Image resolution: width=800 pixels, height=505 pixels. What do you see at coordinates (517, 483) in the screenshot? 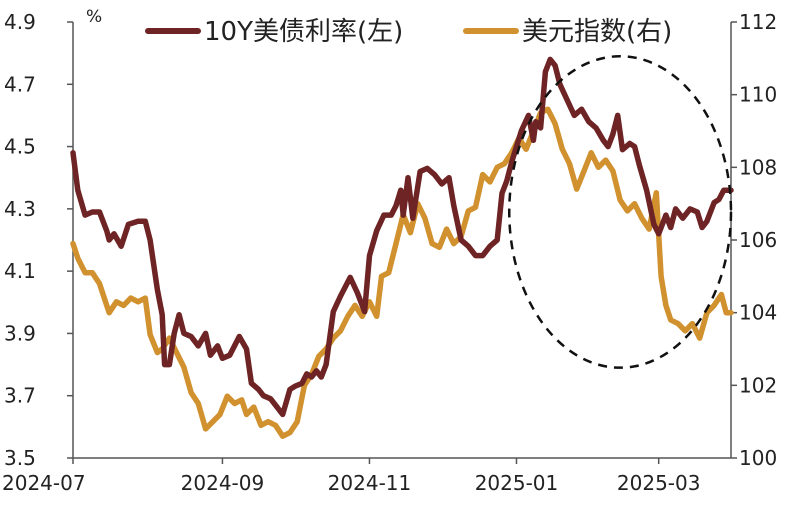
I see `x-axis-tick-label: 2025-01` at bounding box center [517, 483].